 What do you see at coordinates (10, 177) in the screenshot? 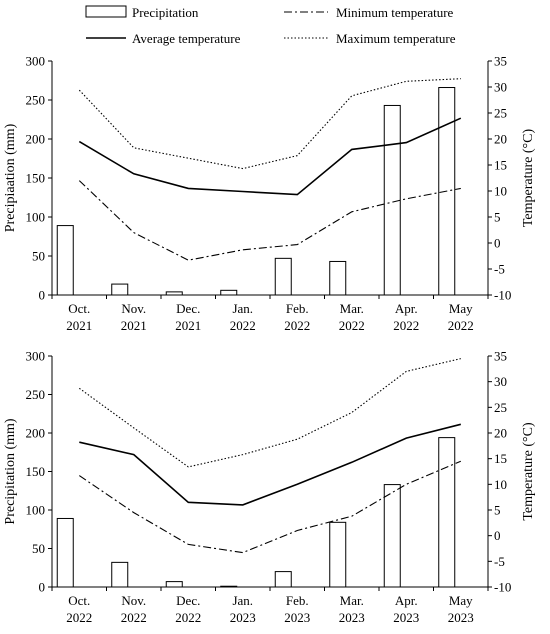
I see `y-axis-title: Precipiaation (mm)` at bounding box center [10, 177].